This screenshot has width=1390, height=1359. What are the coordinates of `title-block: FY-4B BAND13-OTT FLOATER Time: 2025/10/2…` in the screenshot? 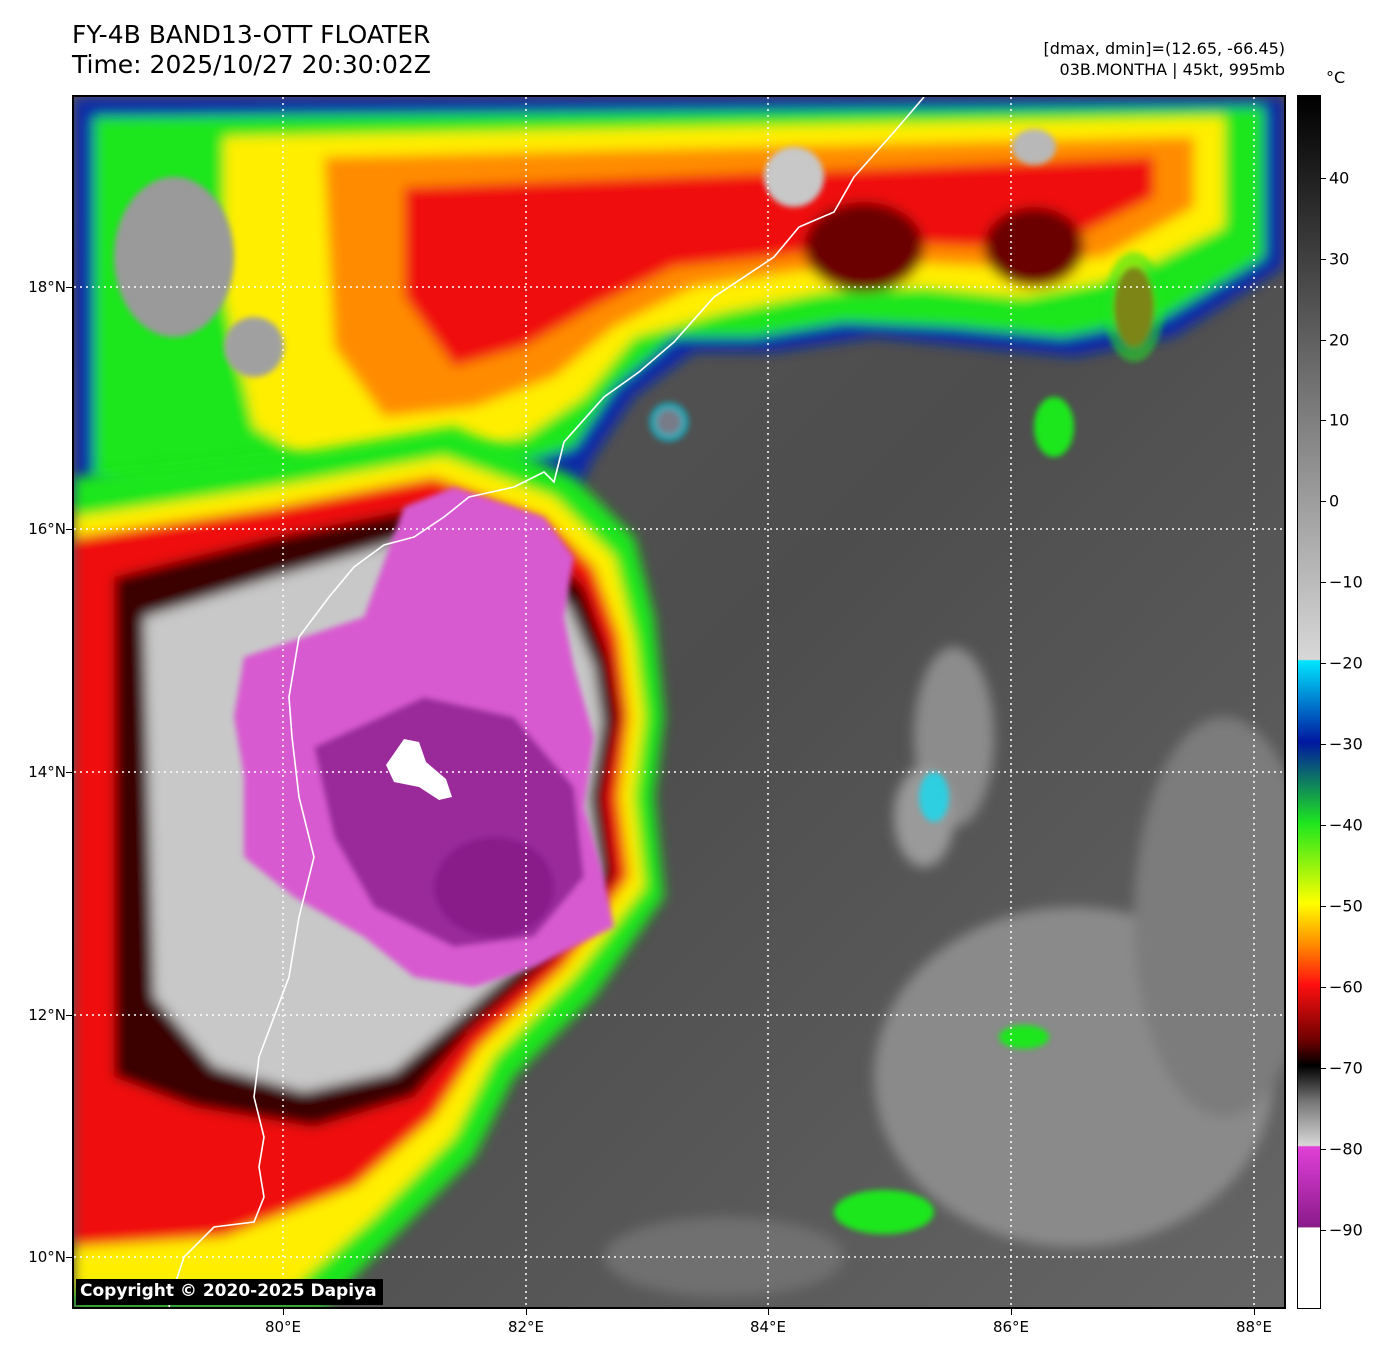 It's located at (251, 50).